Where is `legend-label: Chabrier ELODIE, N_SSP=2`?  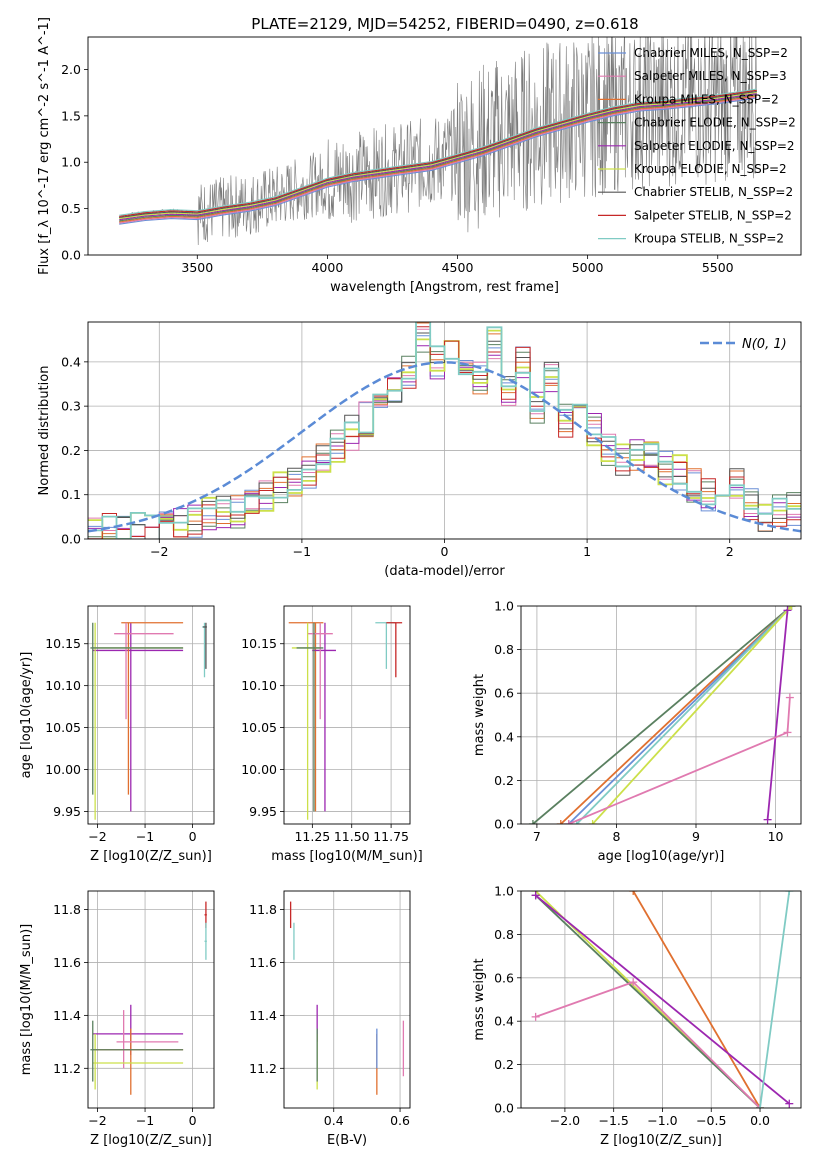 legend-label: Chabrier ELODIE, N_SSP=2 is located at coordinates (715, 123).